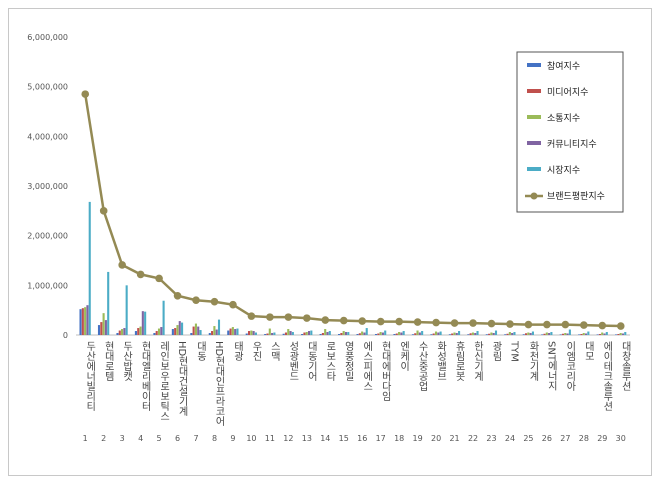  What do you see at coordinates (513, 351) in the screenshot?
I see `category-label: TYM` at bounding box center [513, 351].